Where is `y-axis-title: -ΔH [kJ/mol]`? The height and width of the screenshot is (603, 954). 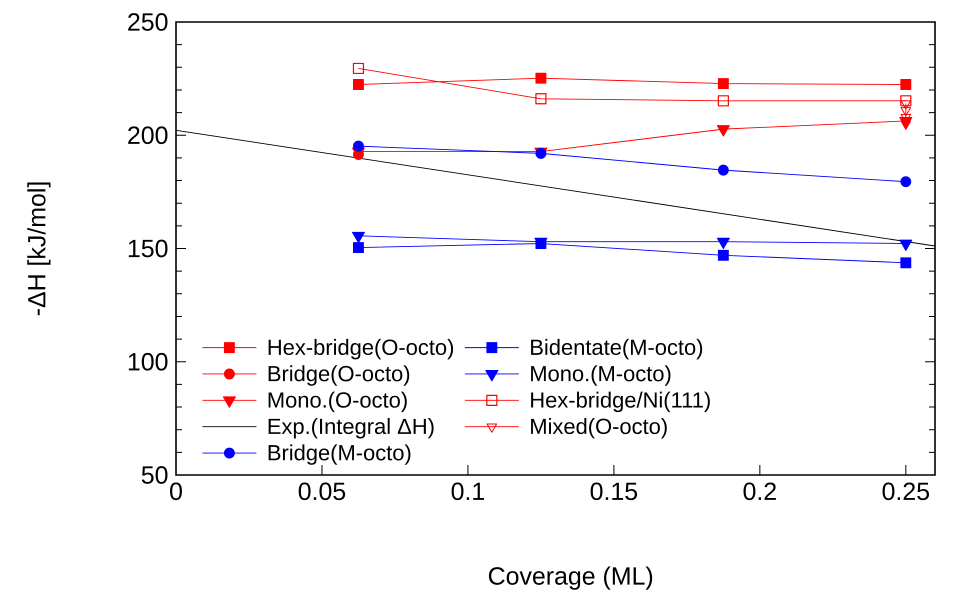 y-axis-title: -ΔH [kJ/mol] is located at coordinates (38, 249).